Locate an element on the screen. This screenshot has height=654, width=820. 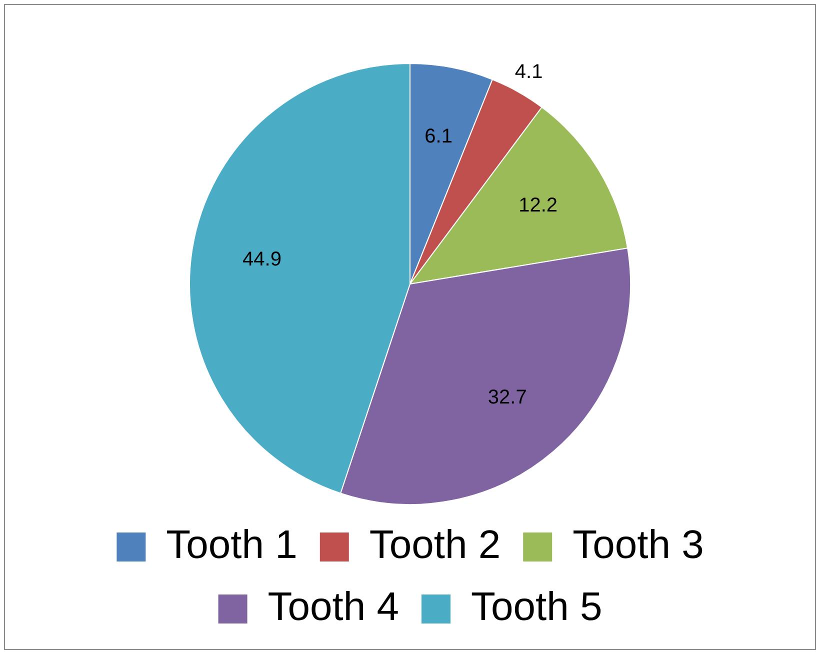
data-label: 44.9 is located at coordinates (262, 259).